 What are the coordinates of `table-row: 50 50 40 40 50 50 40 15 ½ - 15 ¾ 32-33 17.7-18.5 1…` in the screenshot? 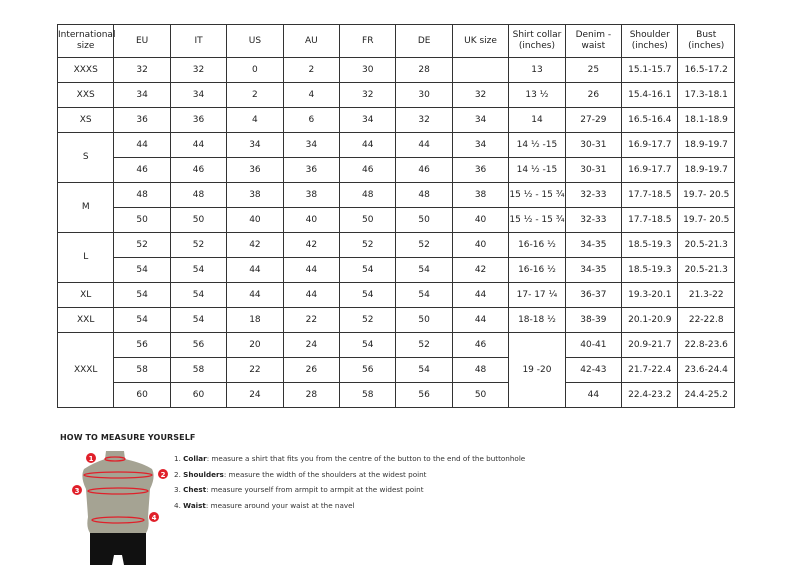 It's located at (396, 220).